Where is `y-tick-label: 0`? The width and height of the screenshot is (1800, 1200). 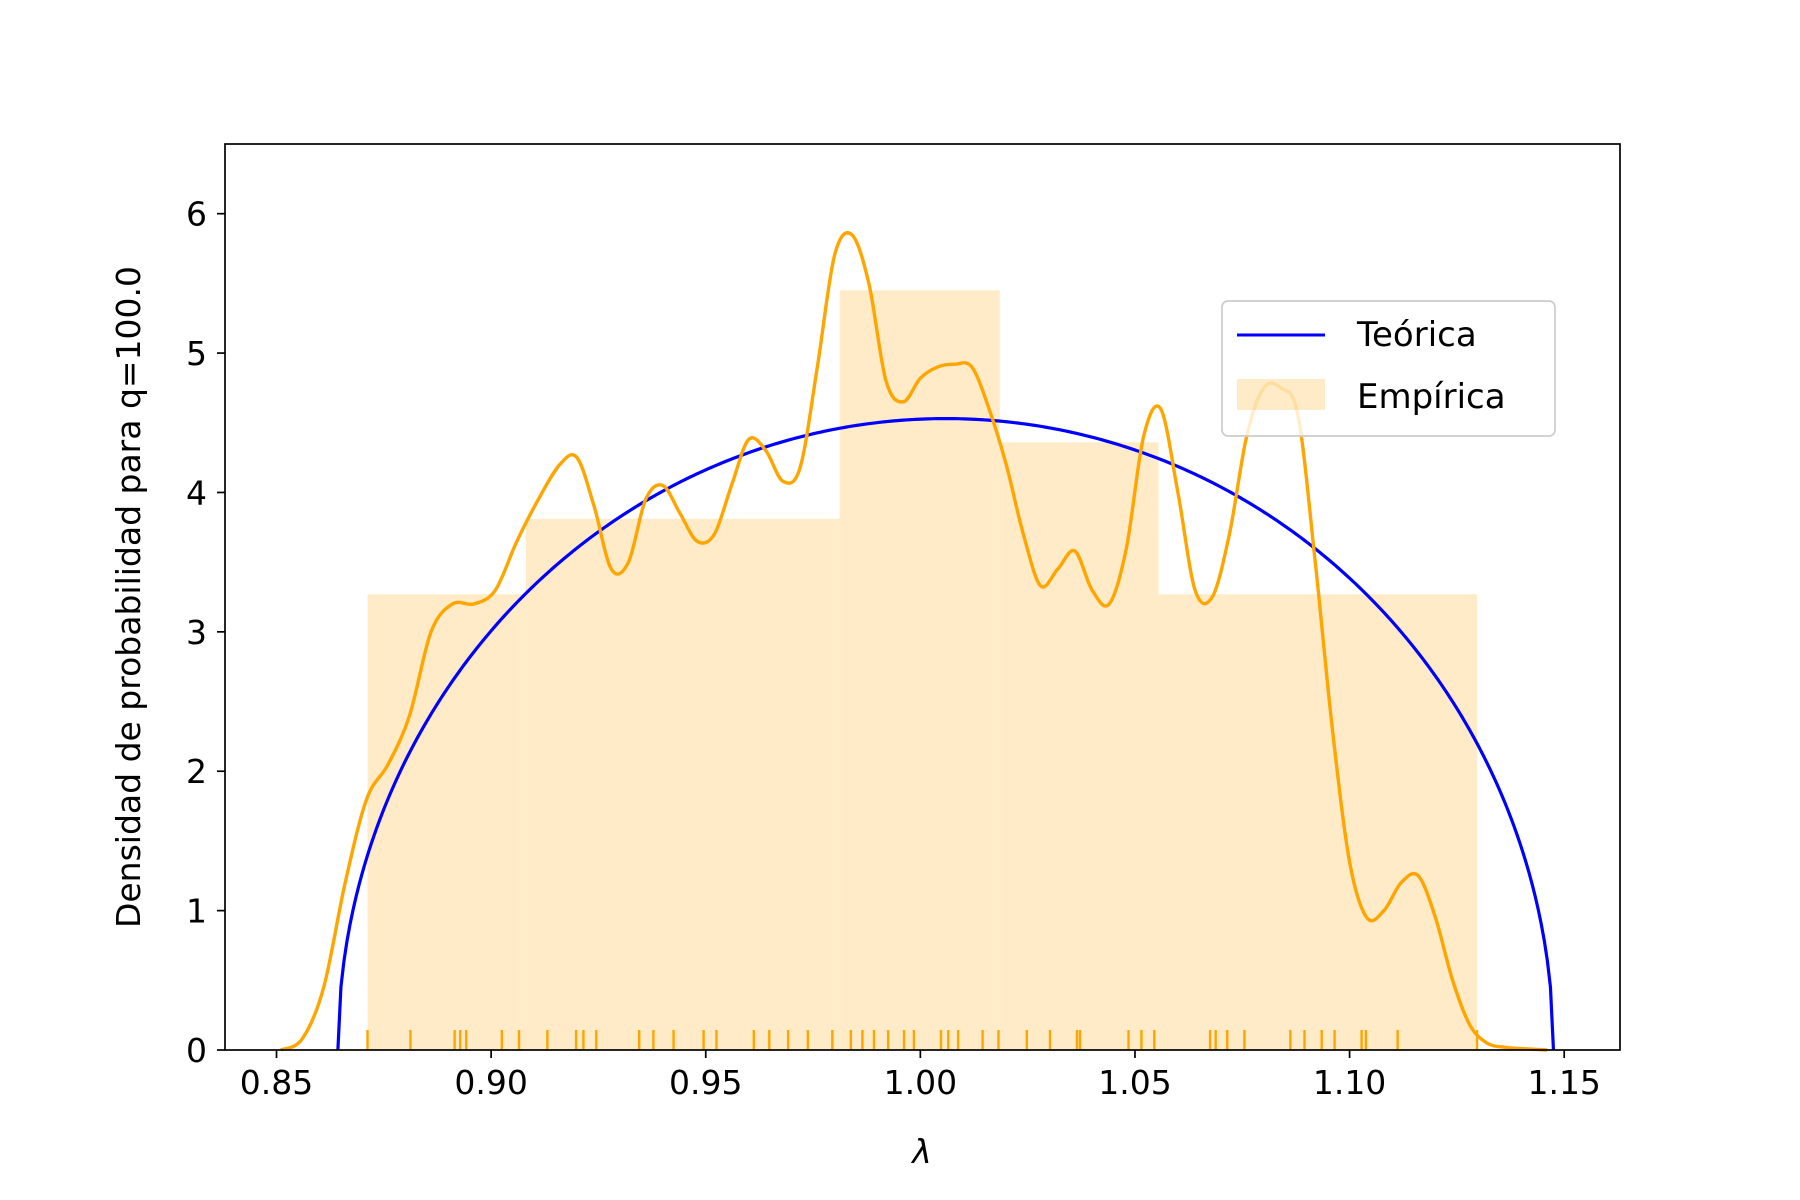 y-tick-label: 0 is located at coordinates (196, 1050).